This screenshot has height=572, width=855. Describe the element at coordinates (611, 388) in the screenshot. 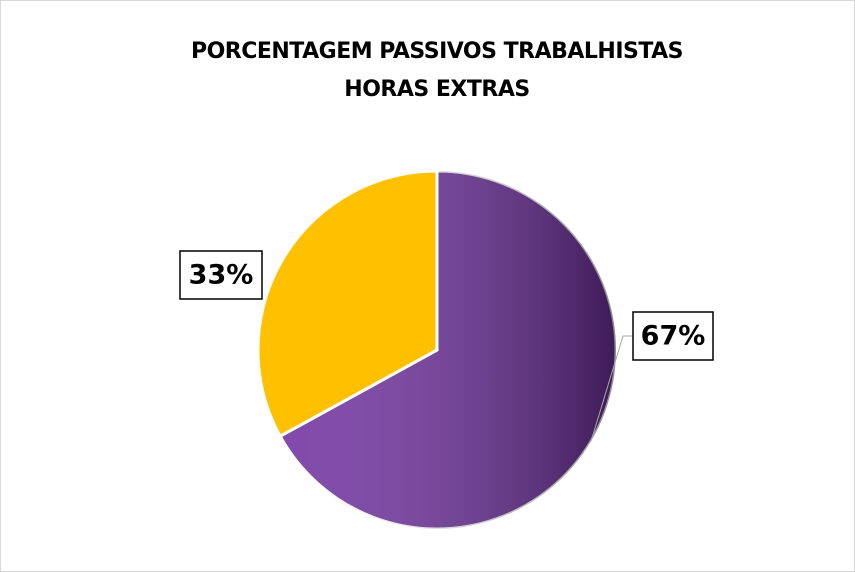

I see `leader-line` at that location.